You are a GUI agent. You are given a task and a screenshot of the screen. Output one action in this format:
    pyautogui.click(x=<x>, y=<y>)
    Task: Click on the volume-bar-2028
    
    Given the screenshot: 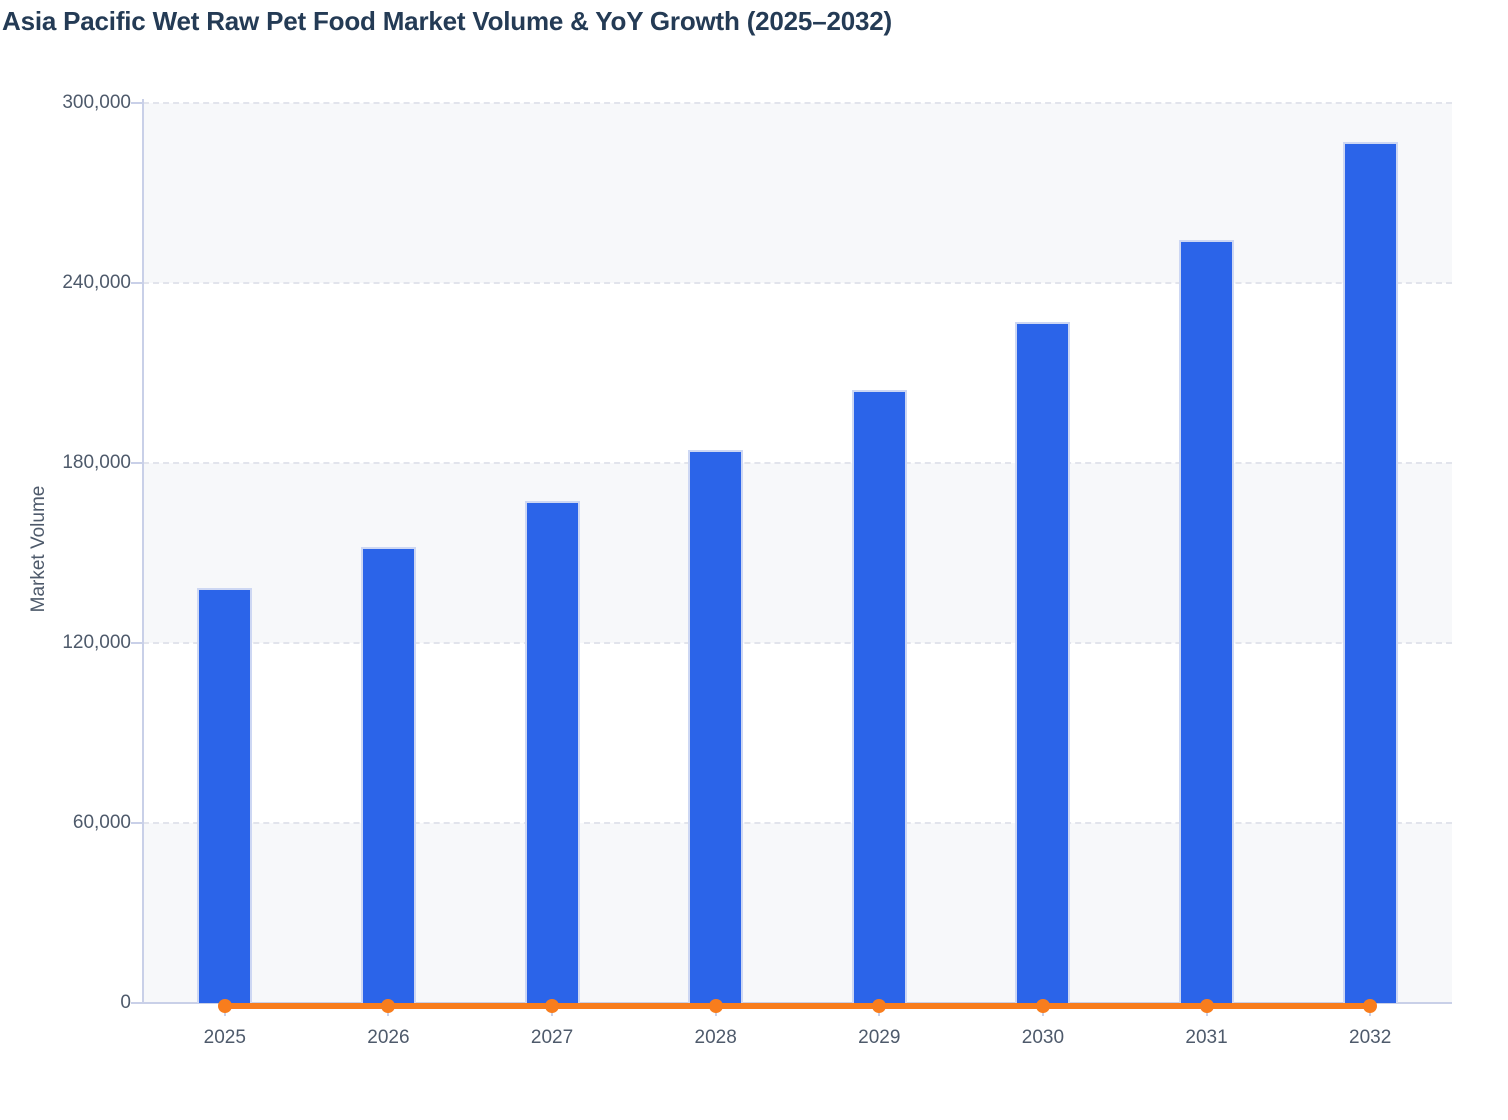 What is the action you would take?
    pyautogui.click(x=716, y=726)
    